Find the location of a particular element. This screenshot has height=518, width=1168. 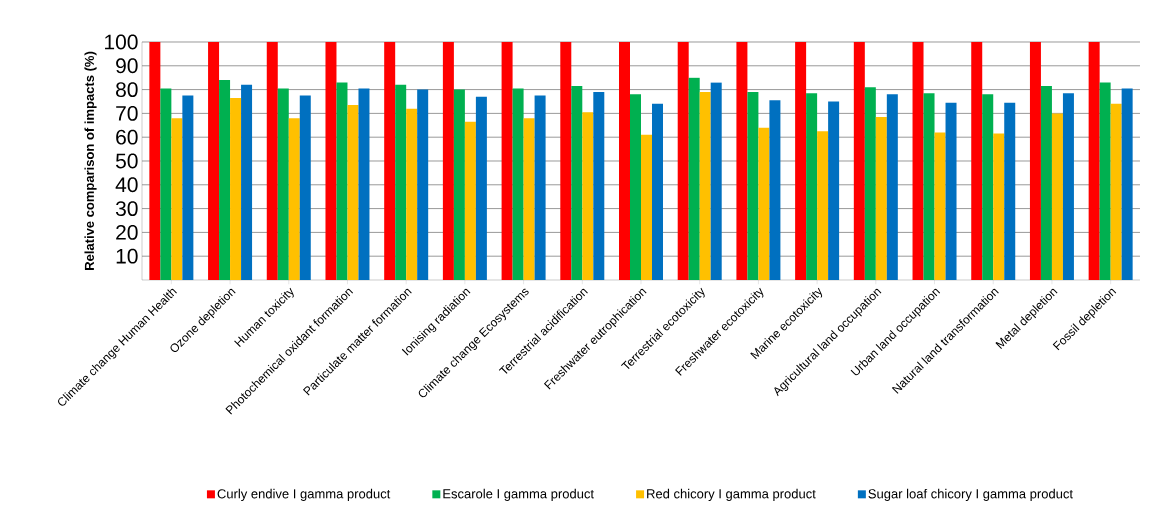

y-tick-label: 30 is located at coordinates (126, 209).